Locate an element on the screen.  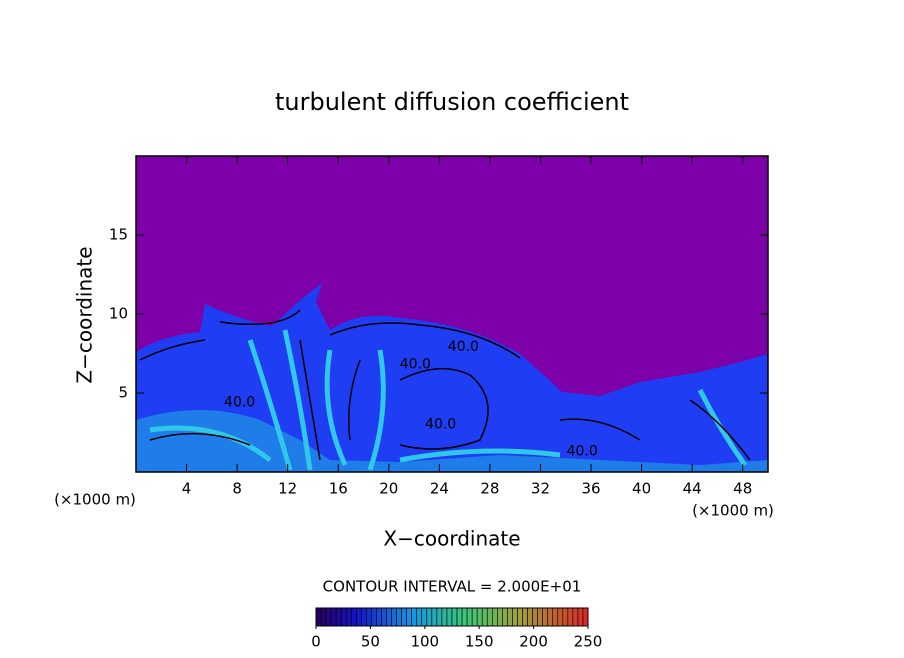
y-tick-label: 5 is located at coordinates (123, 393).